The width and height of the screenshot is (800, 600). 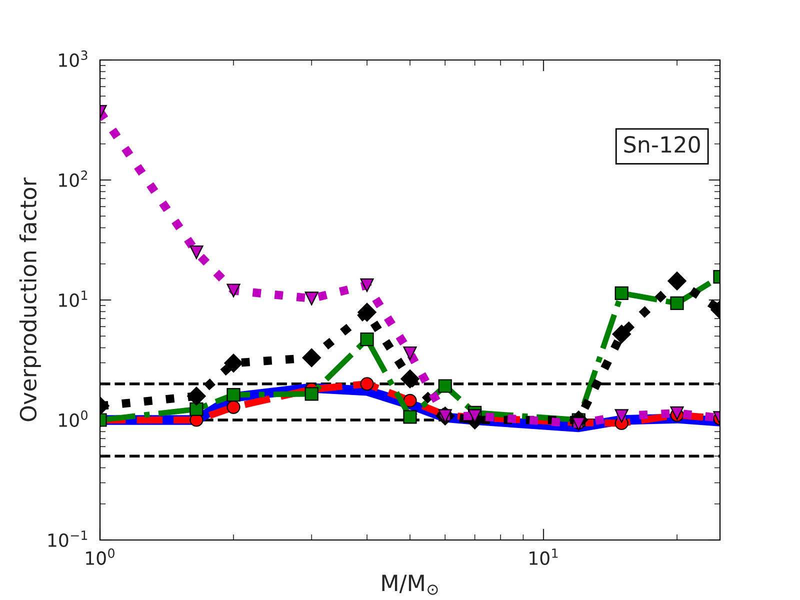 What do you see at coordinates (410, 584) in the screenshot?
I see `x-axis-title: M/M$_{⊙}$` at bounding box center [410, 584].